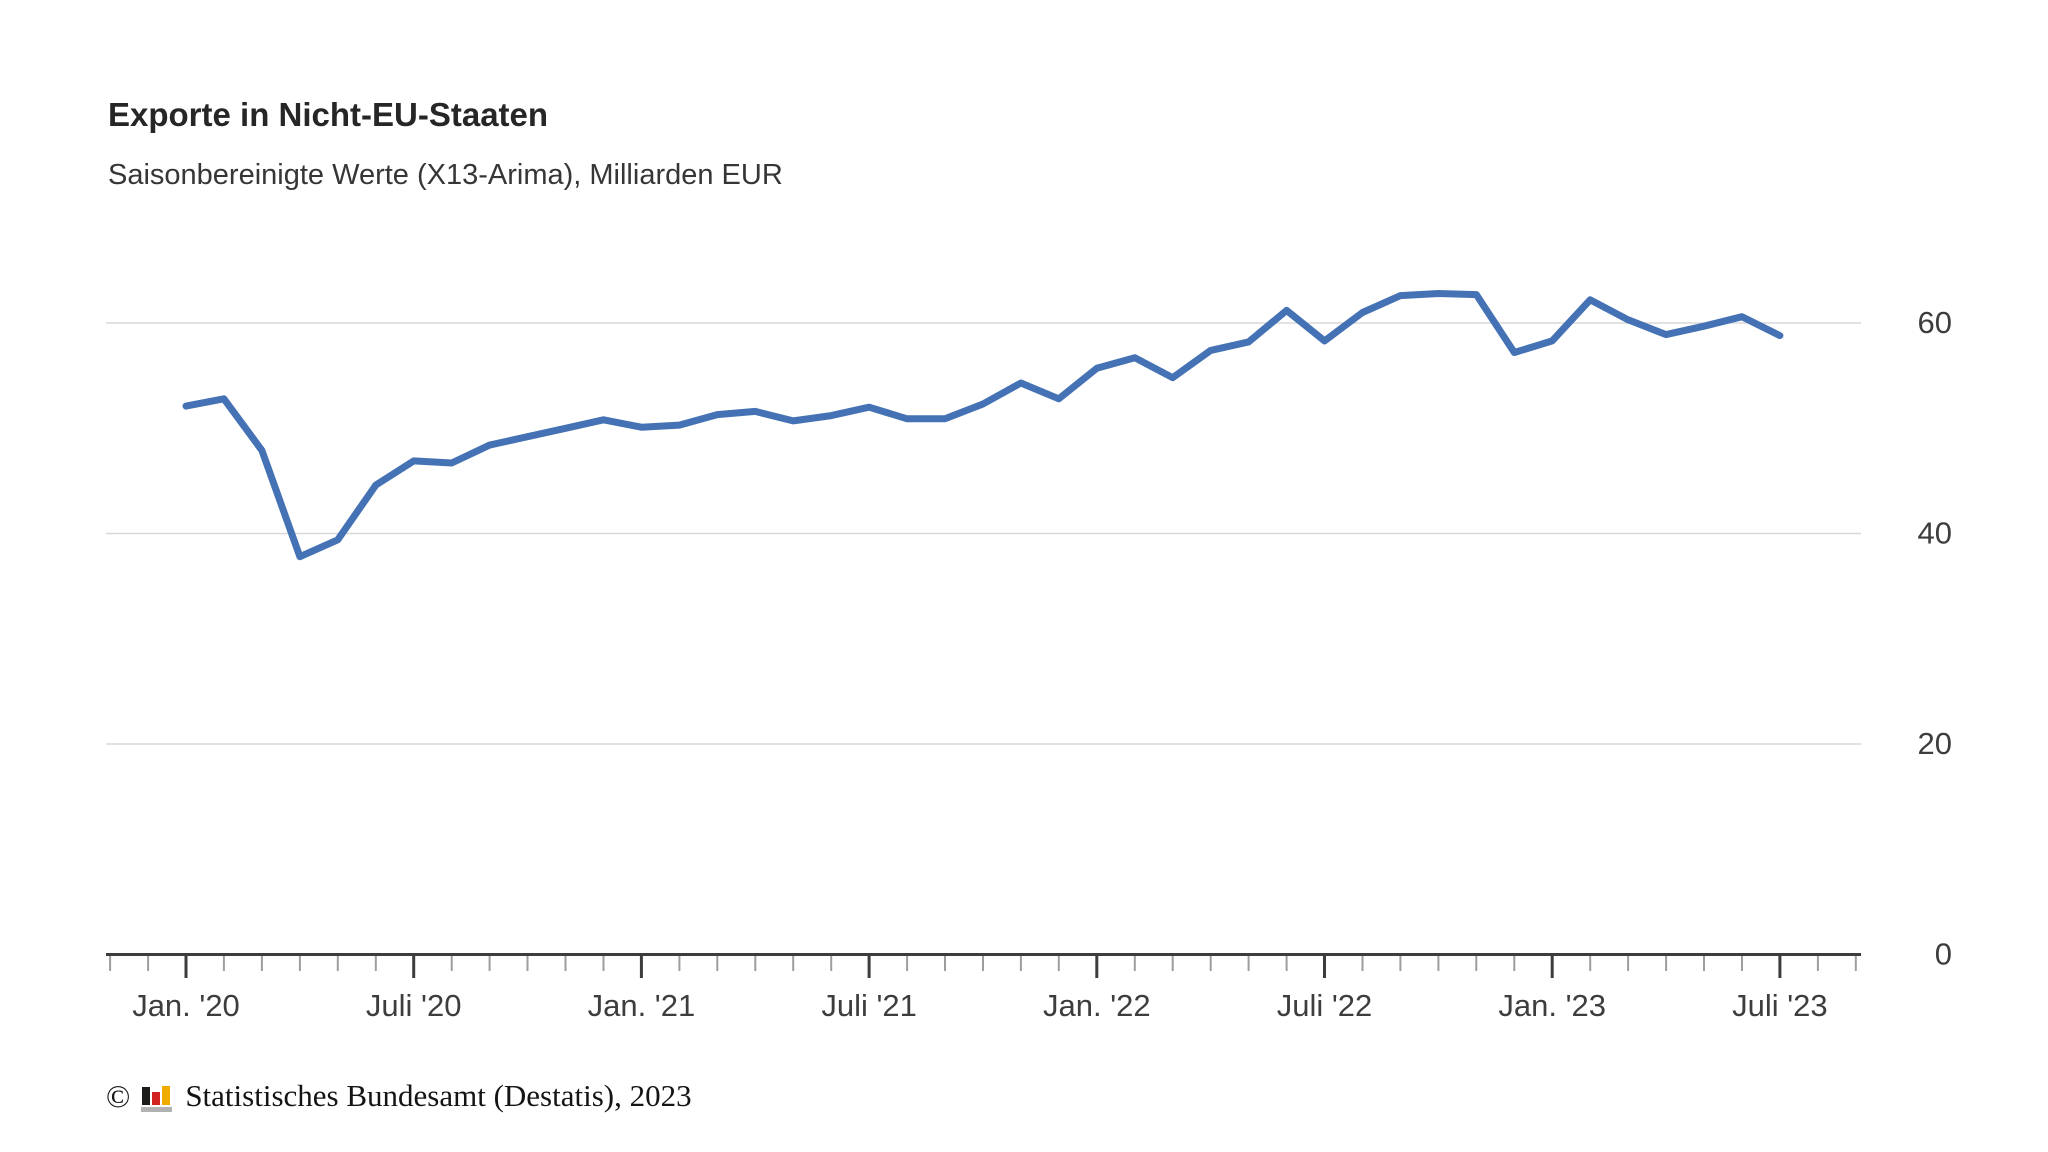  I want to click on y-tick-label-20: 20, so click(1935, 743).